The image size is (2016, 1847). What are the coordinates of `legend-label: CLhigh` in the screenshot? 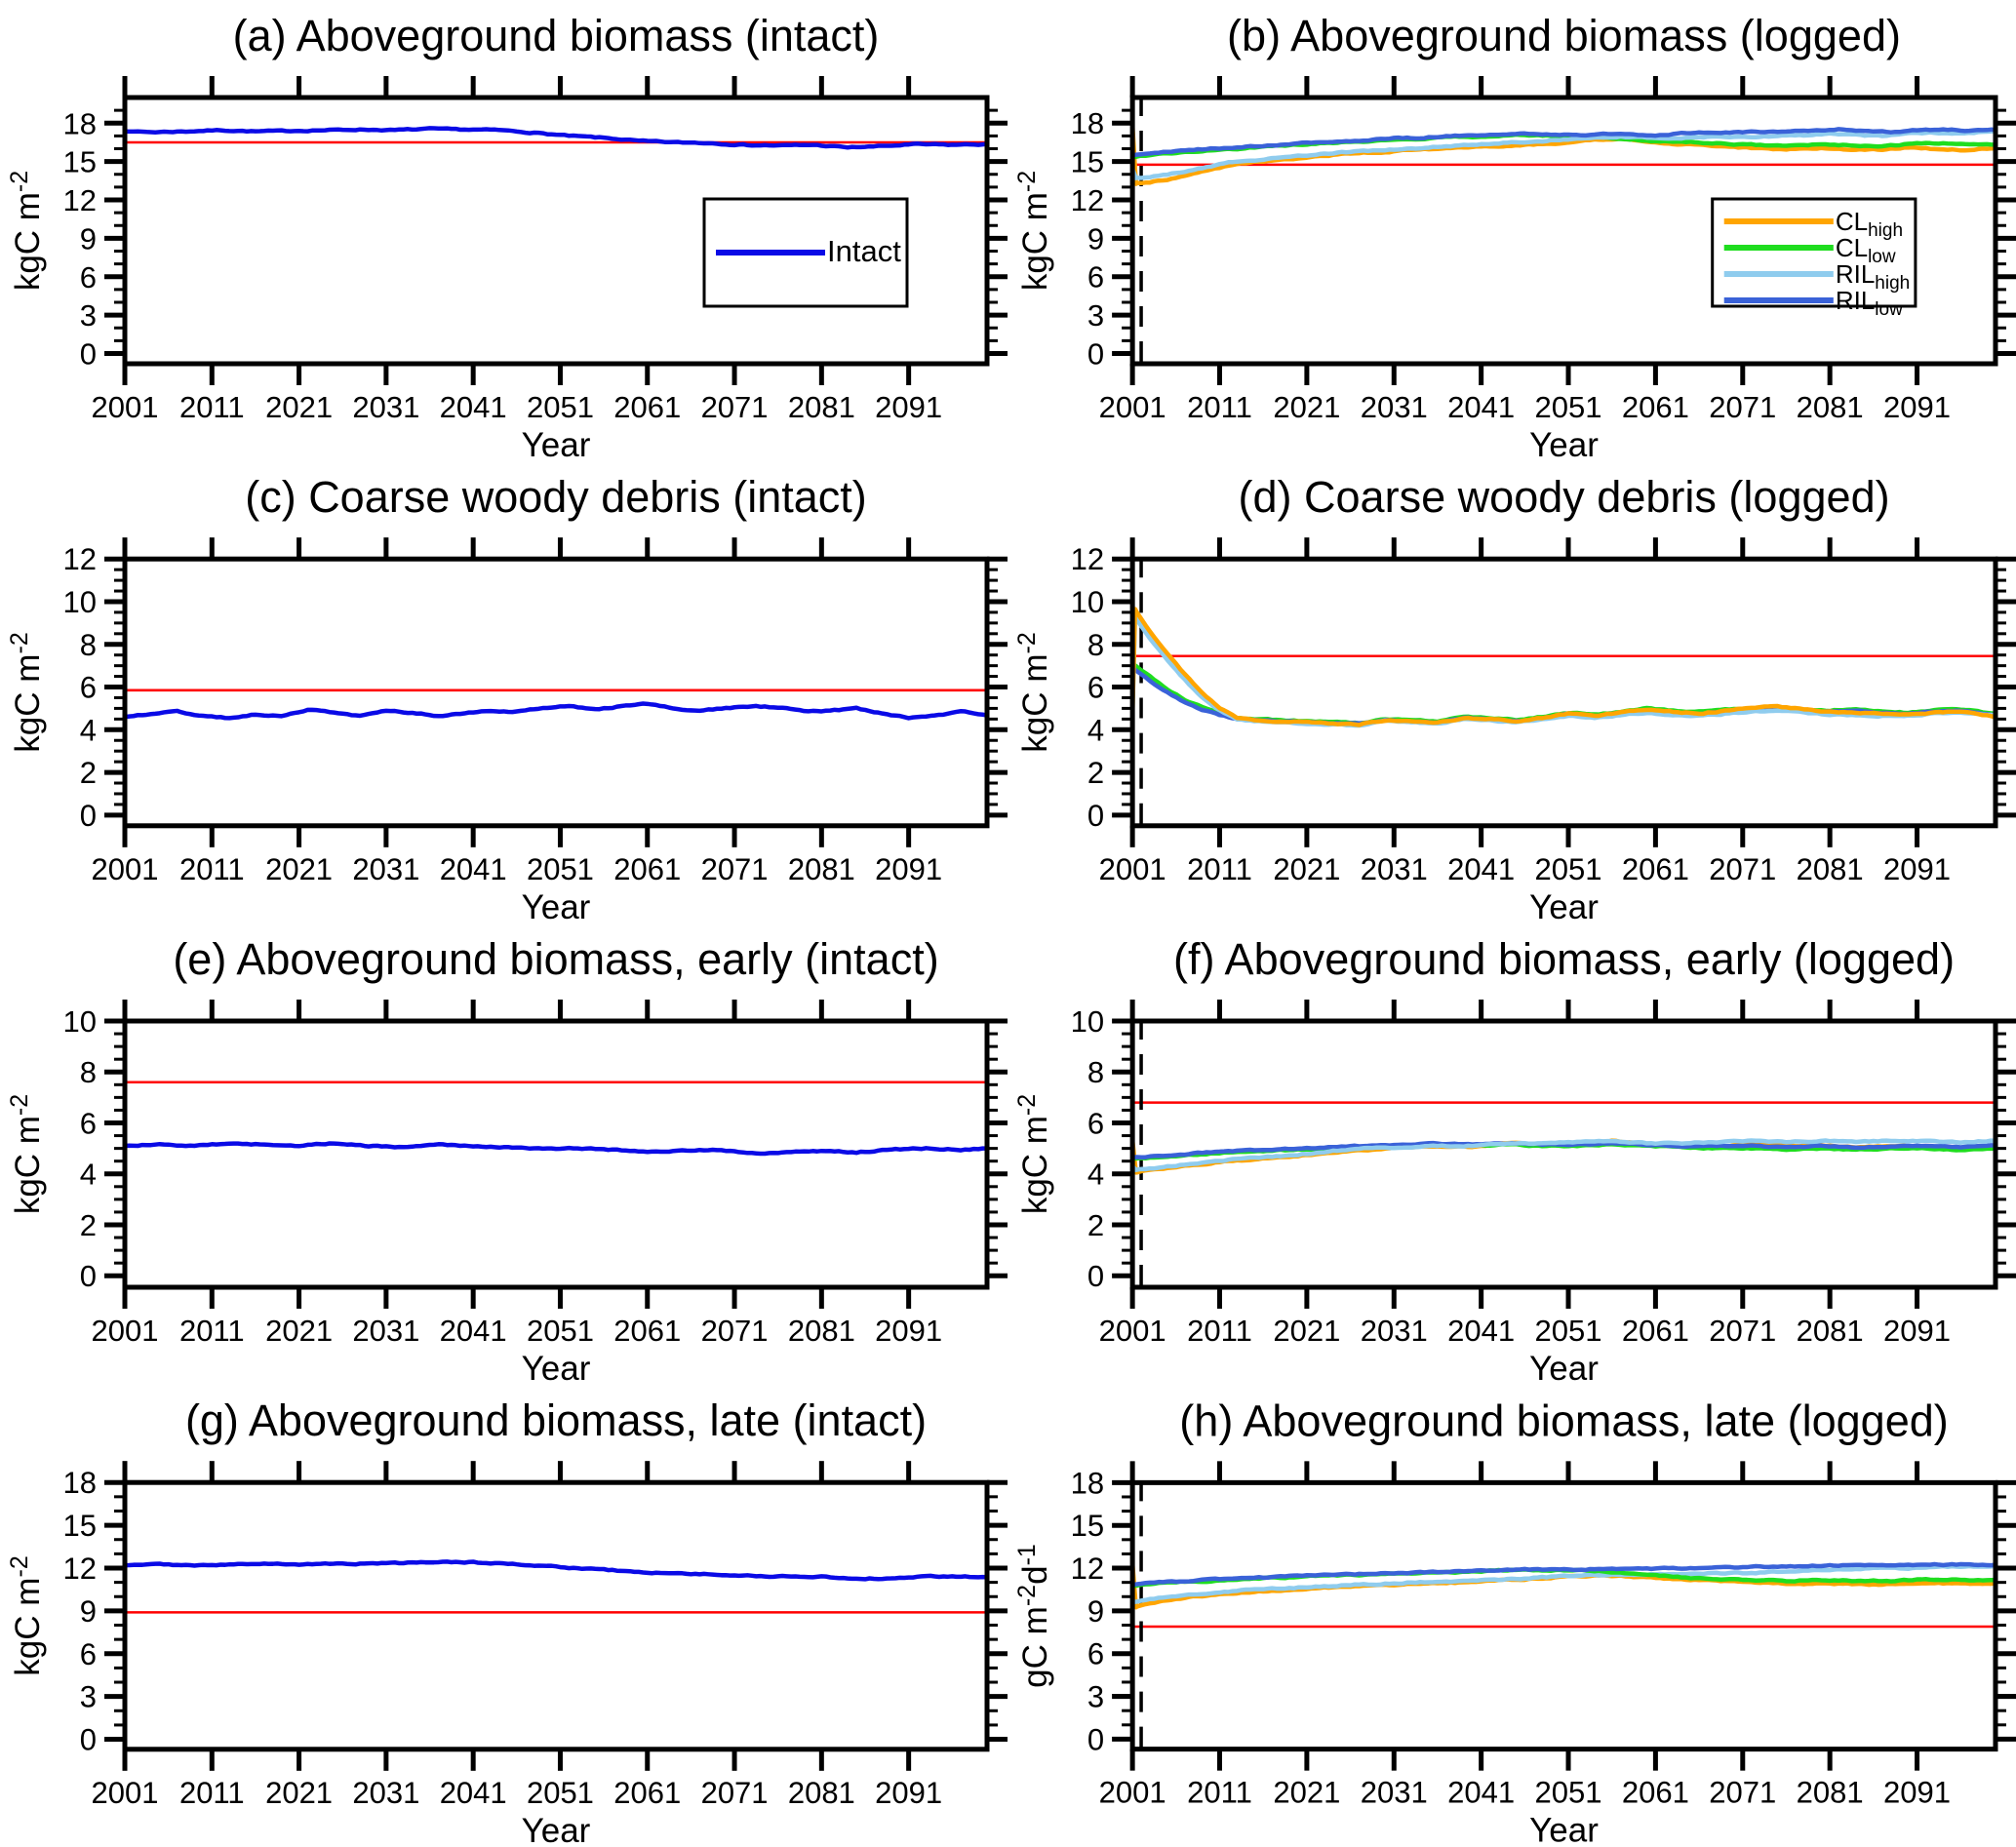 It's located at (1869, 224).